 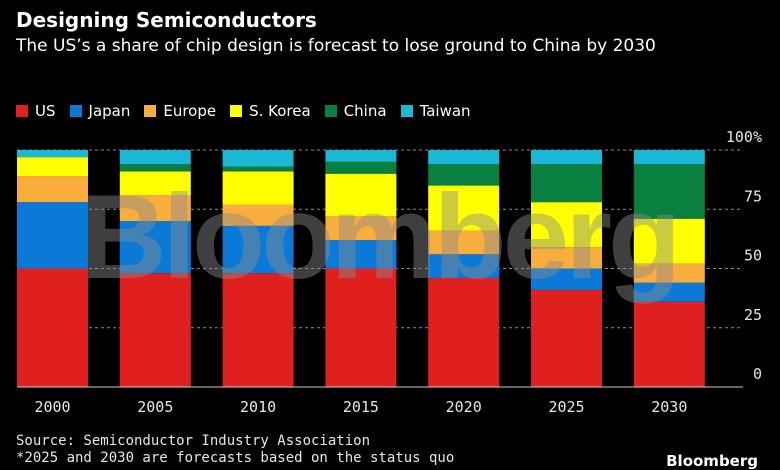 I want to click on legend-label: Europe, so click(x=190, y=111).